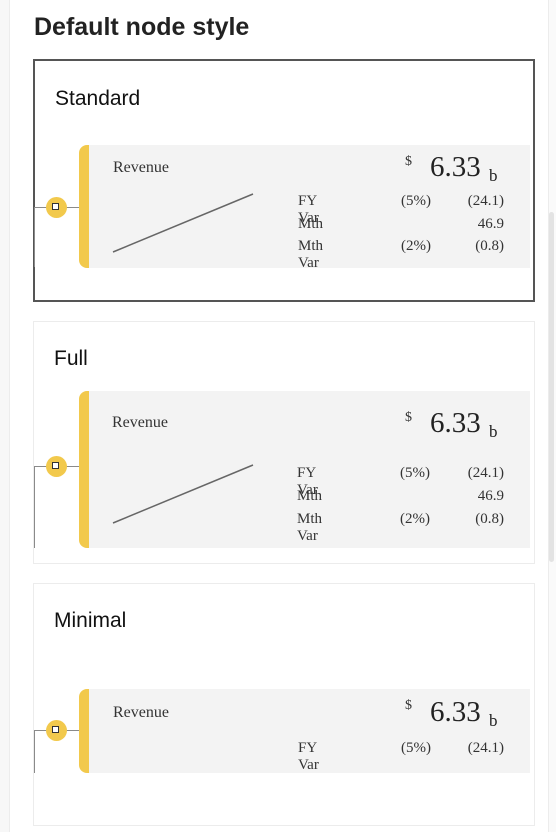  What do you see at coordinates (551, 387) in the screenshot?
I see `scrollbar-thumb` at bounding box center [551, 387].